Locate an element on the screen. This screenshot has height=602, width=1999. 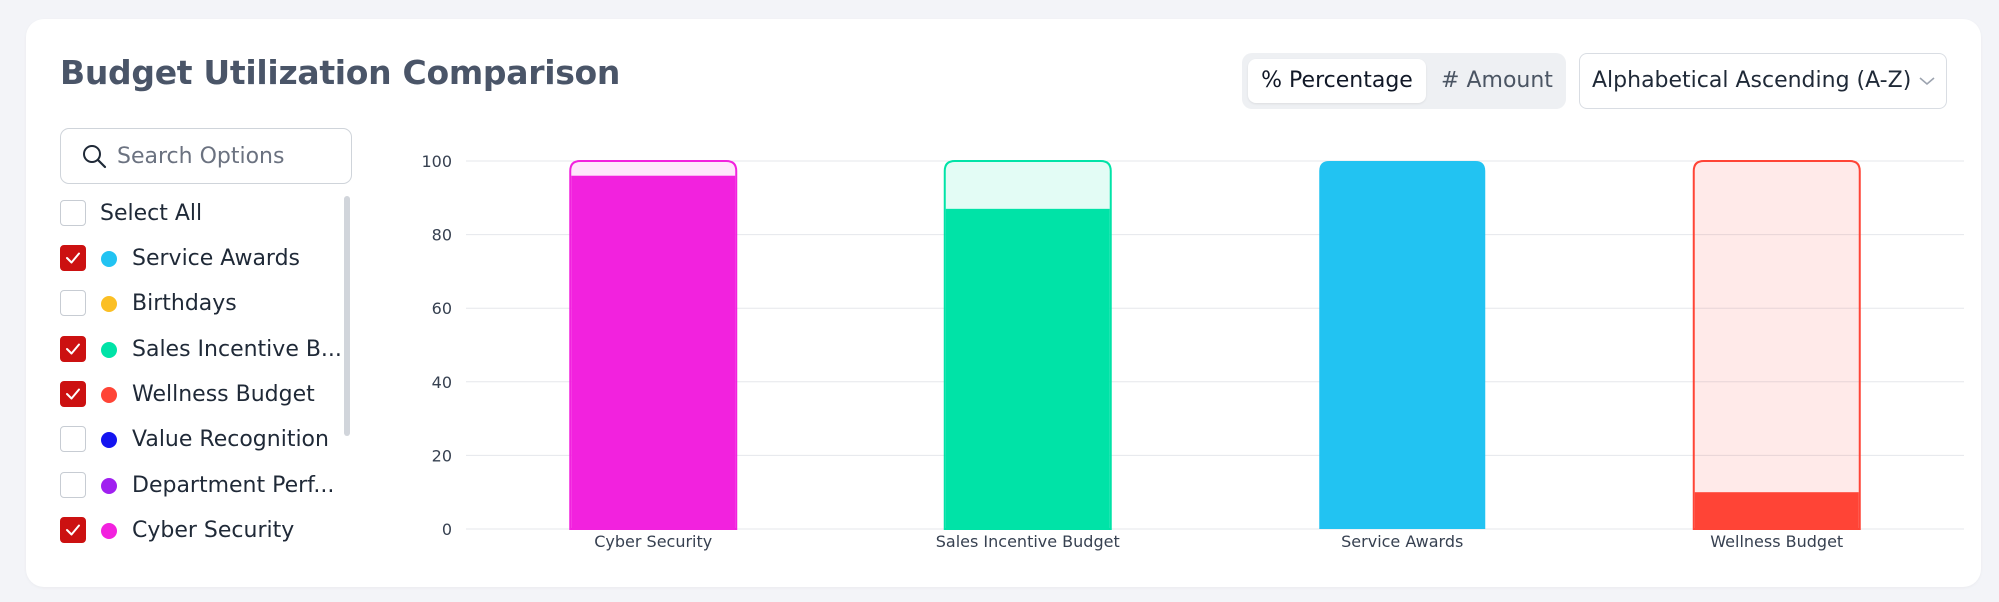
x-tick-label: Service Awards is located at coordinates (1402, 541).